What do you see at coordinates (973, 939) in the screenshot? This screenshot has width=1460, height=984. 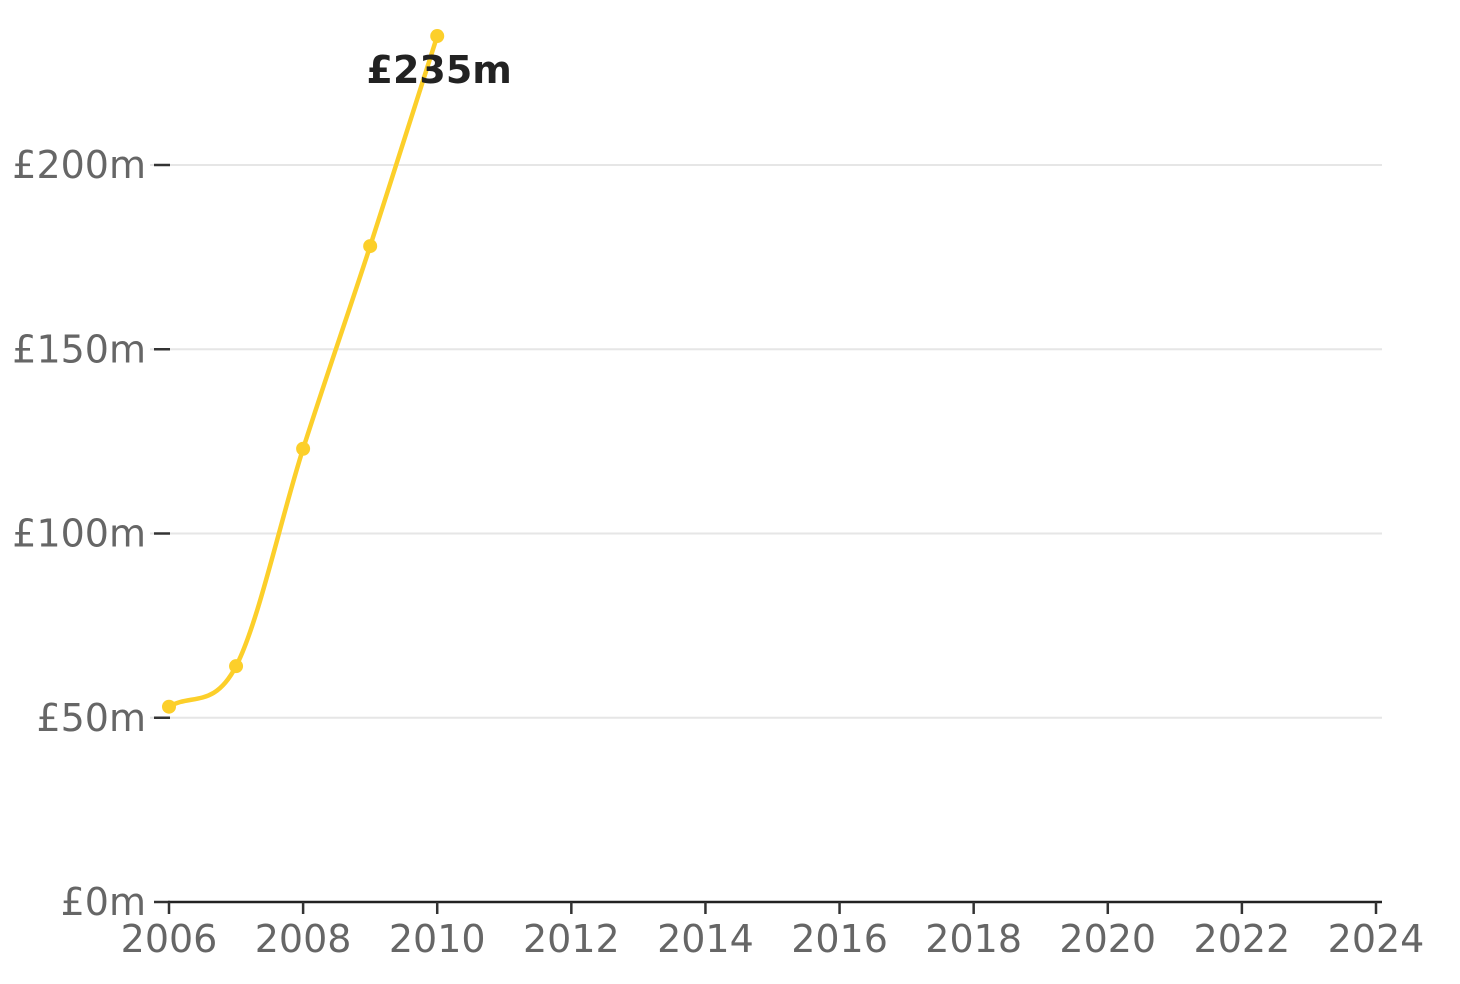 I see `x-tick-label: 2018` at bounding box center [973, 939].